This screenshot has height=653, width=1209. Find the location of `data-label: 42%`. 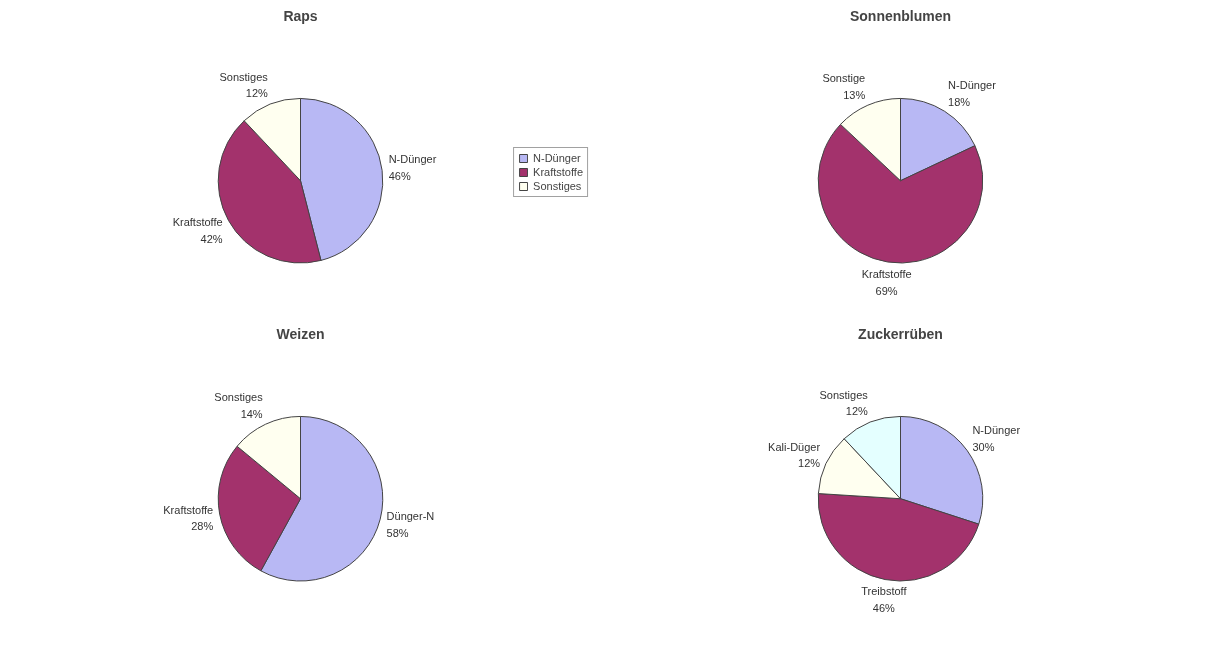

data-label: 42% is located at coordinates (211, 238).